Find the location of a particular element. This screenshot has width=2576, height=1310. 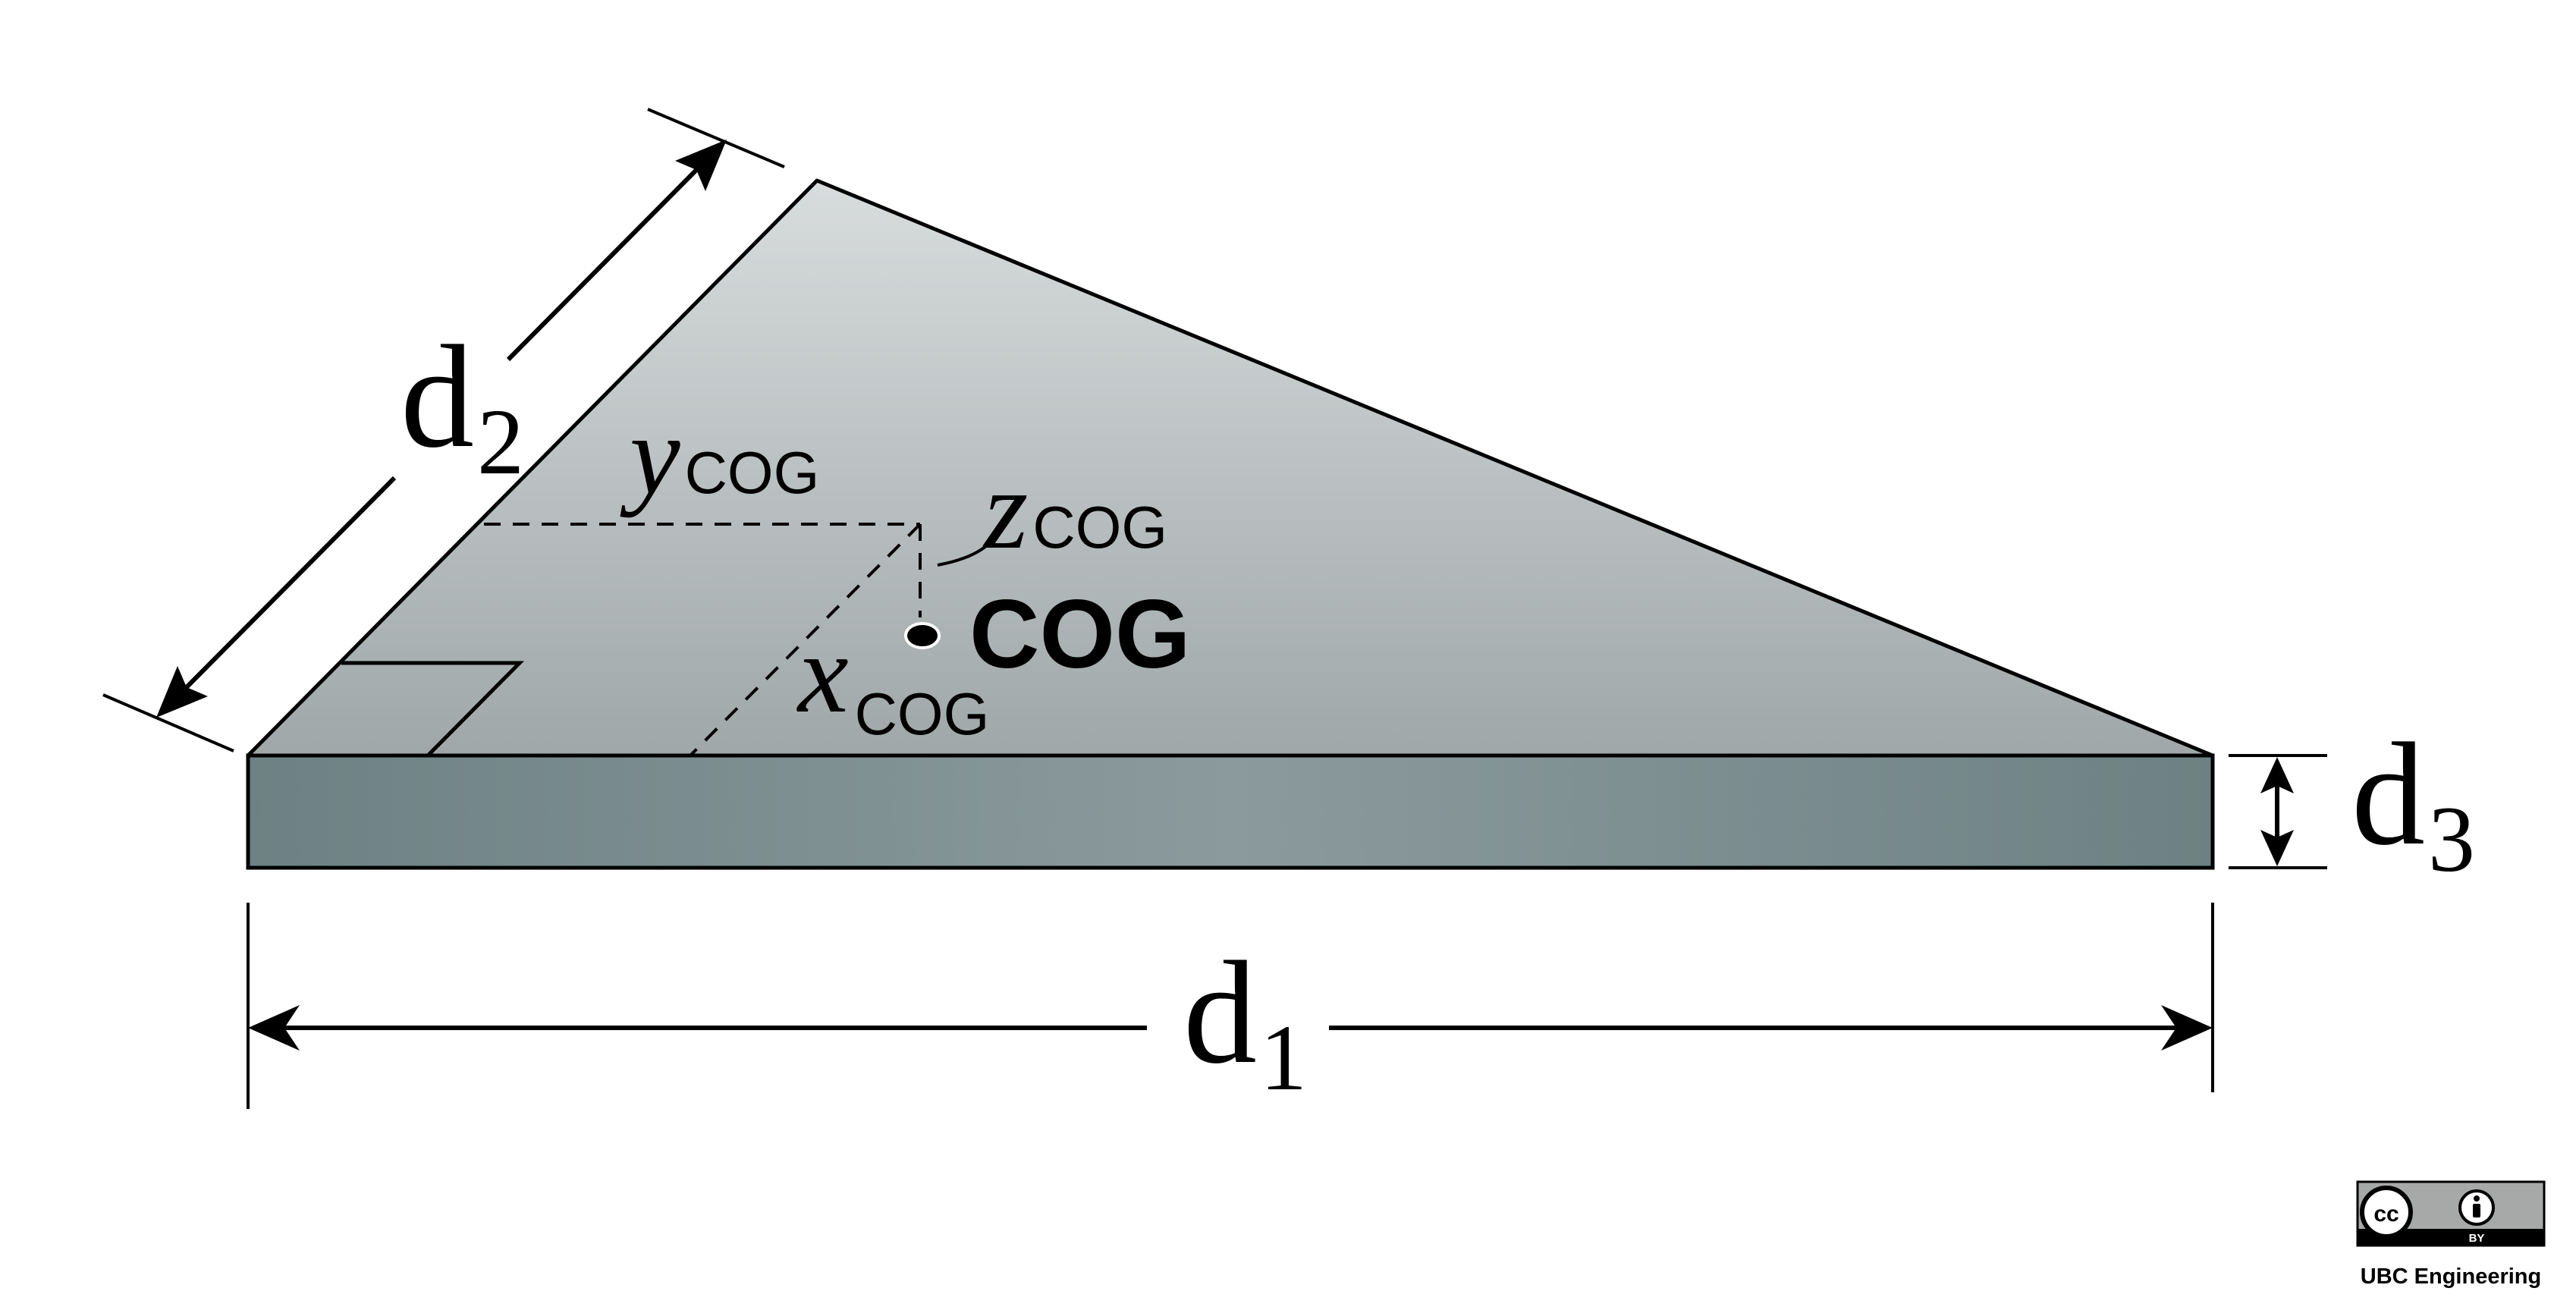

svg-text: cc is located at coordinates (2386, 1214).